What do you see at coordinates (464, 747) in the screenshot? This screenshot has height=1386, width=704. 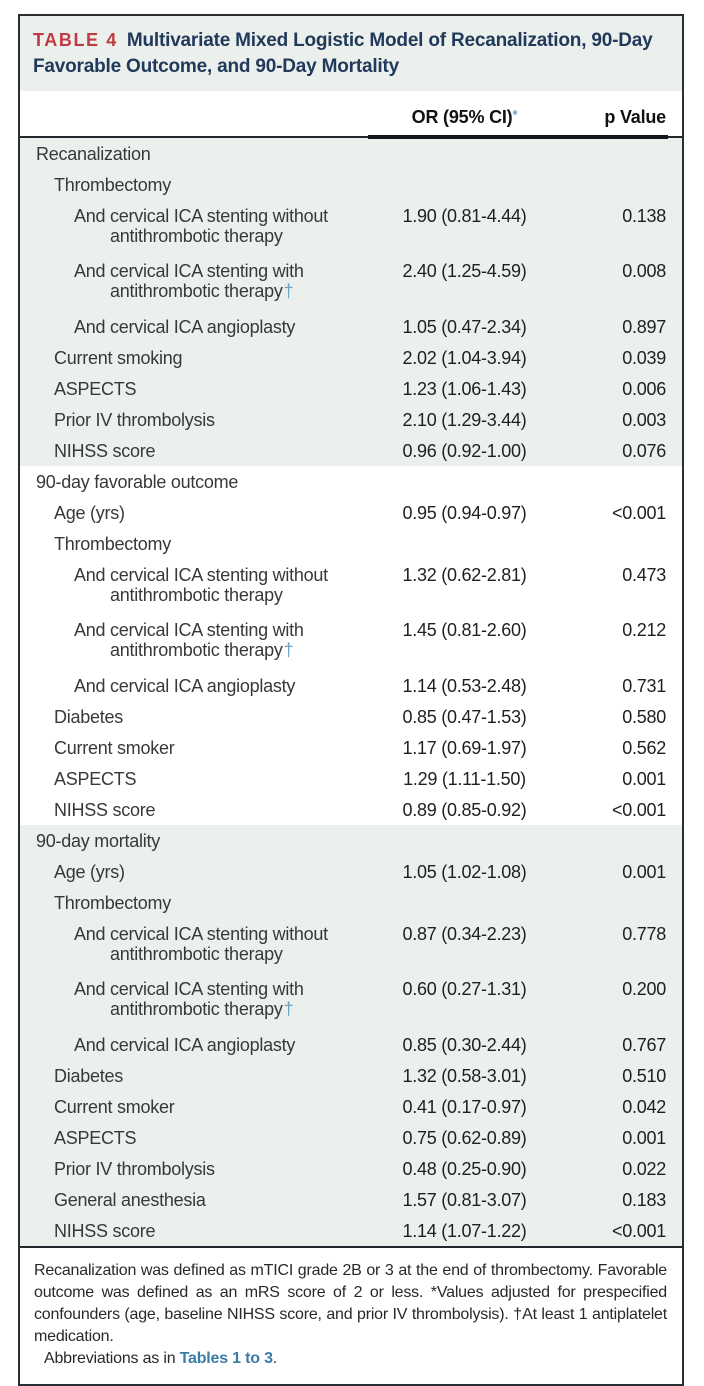 I see `or-value-cell: 1.17 (0.69-1.97)` at bounding box center [464, 747].